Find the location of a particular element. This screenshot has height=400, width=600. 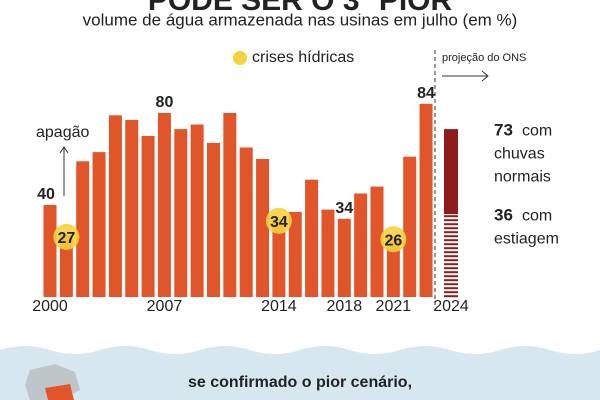

data-label: 80 is located at coordinates (165, 102).